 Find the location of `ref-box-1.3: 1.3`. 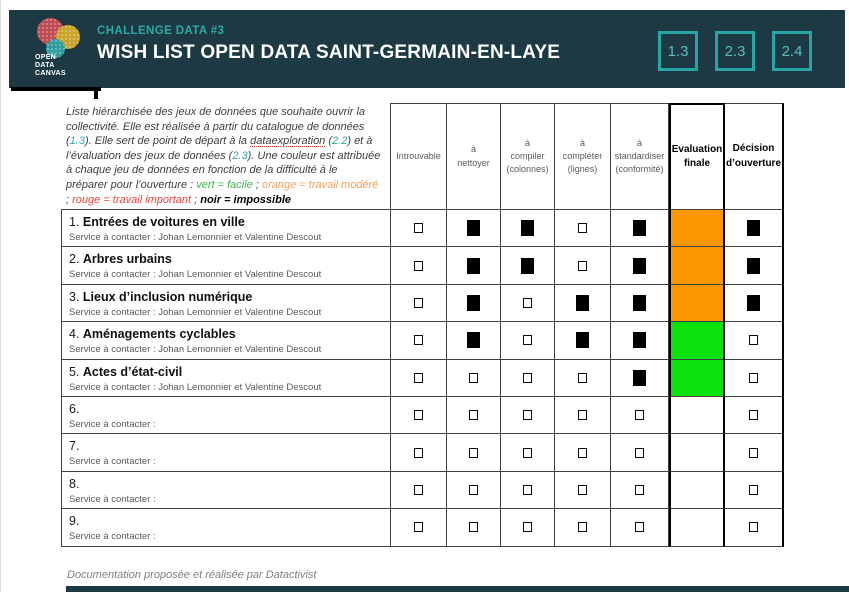

ref-box-1.3: 1.3 is located at coordinates (678, 51).